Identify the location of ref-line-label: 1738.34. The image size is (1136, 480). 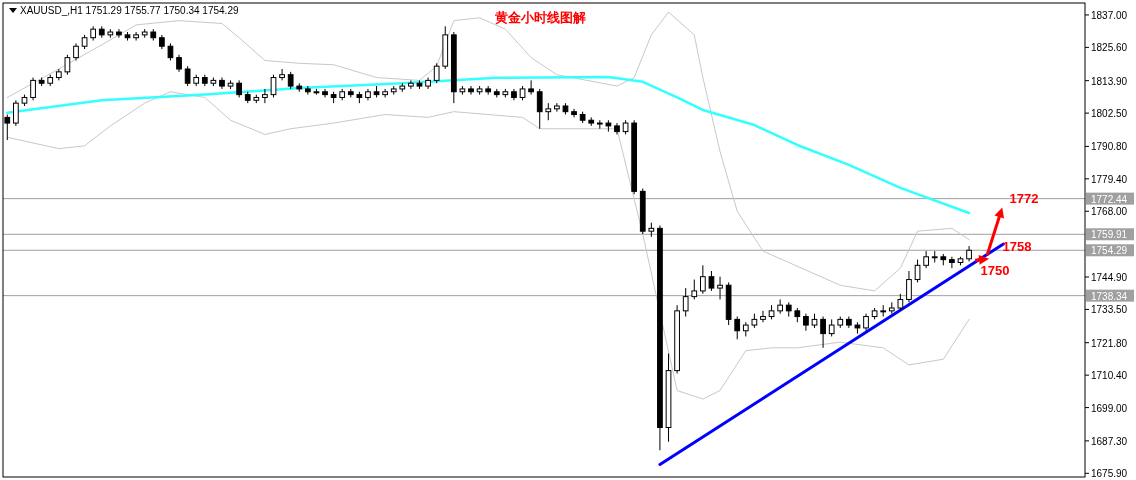
(1109, 296).